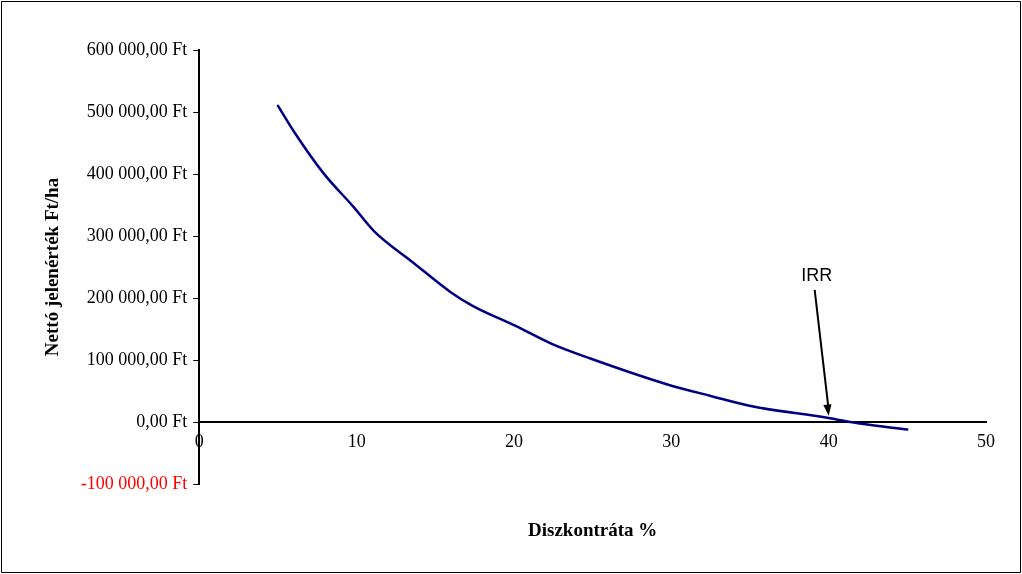 Image resolution: width=1022 pixels, height=574 pixels. Describe the element at coordinates (671, 440) in the screenshot. I see `x-tick-label: 30` at that location.